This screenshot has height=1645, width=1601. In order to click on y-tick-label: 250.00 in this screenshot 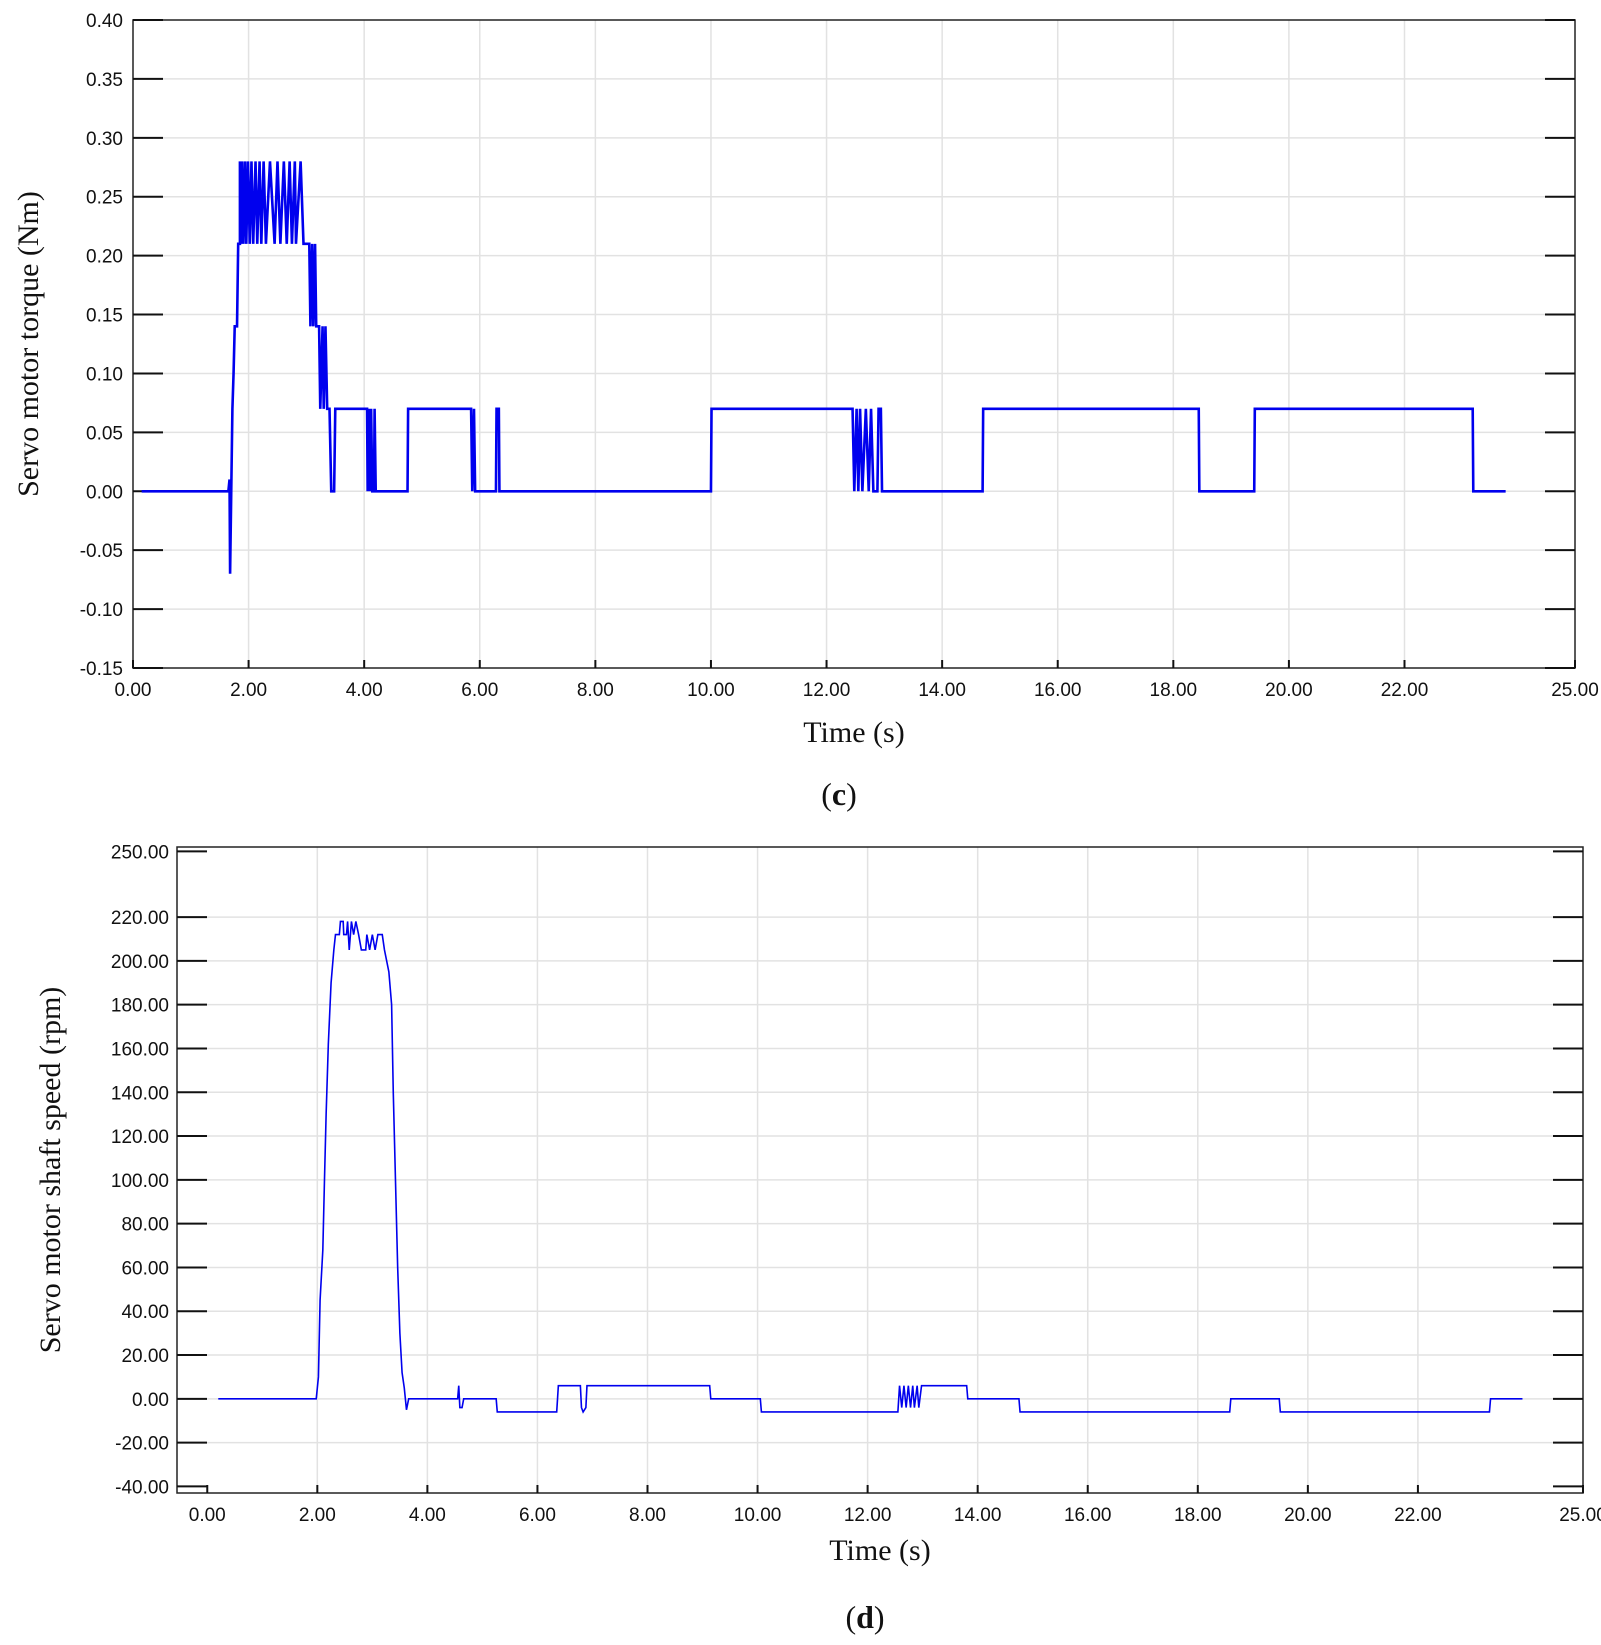, I will do `click(140, 852)`.